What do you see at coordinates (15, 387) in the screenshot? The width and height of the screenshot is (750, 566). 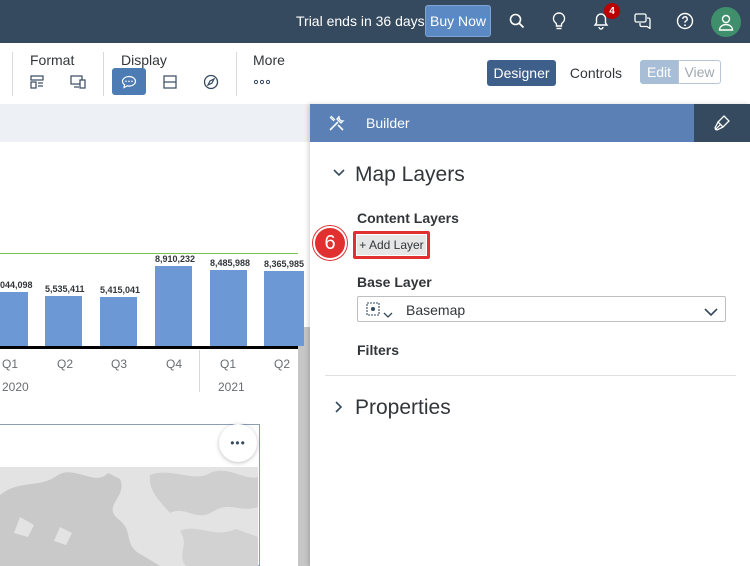 I see `chart-year-label: 2020` at bounding box center [15, 387].